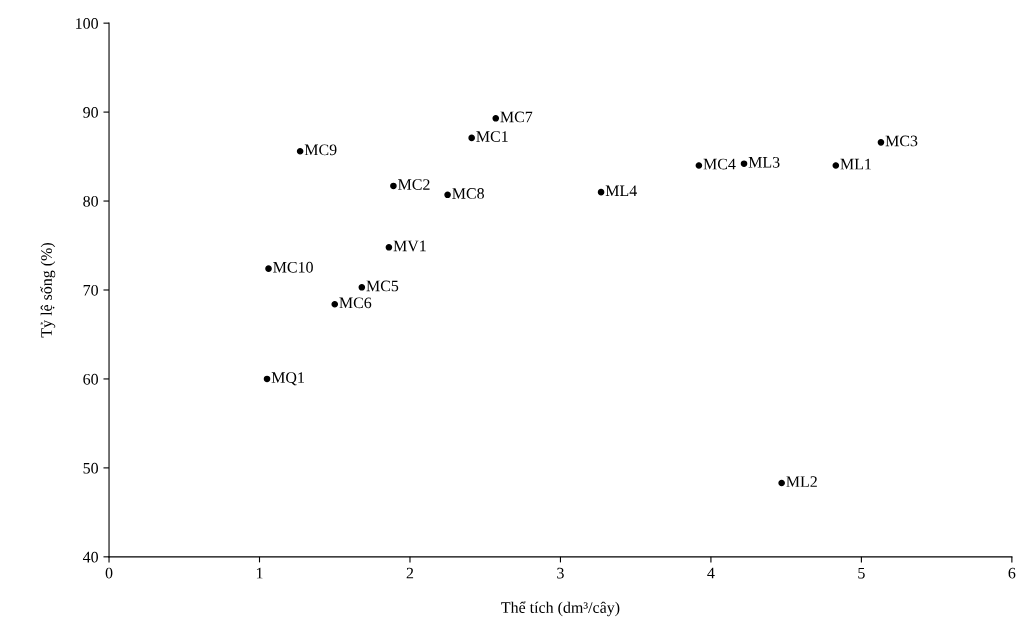 The height and width of the screenshot is (643, 1019). What do you see at coordinates (91, 379) in the screenshot?
I see `y-tick-label: 60` at bounding box center [91, 379].